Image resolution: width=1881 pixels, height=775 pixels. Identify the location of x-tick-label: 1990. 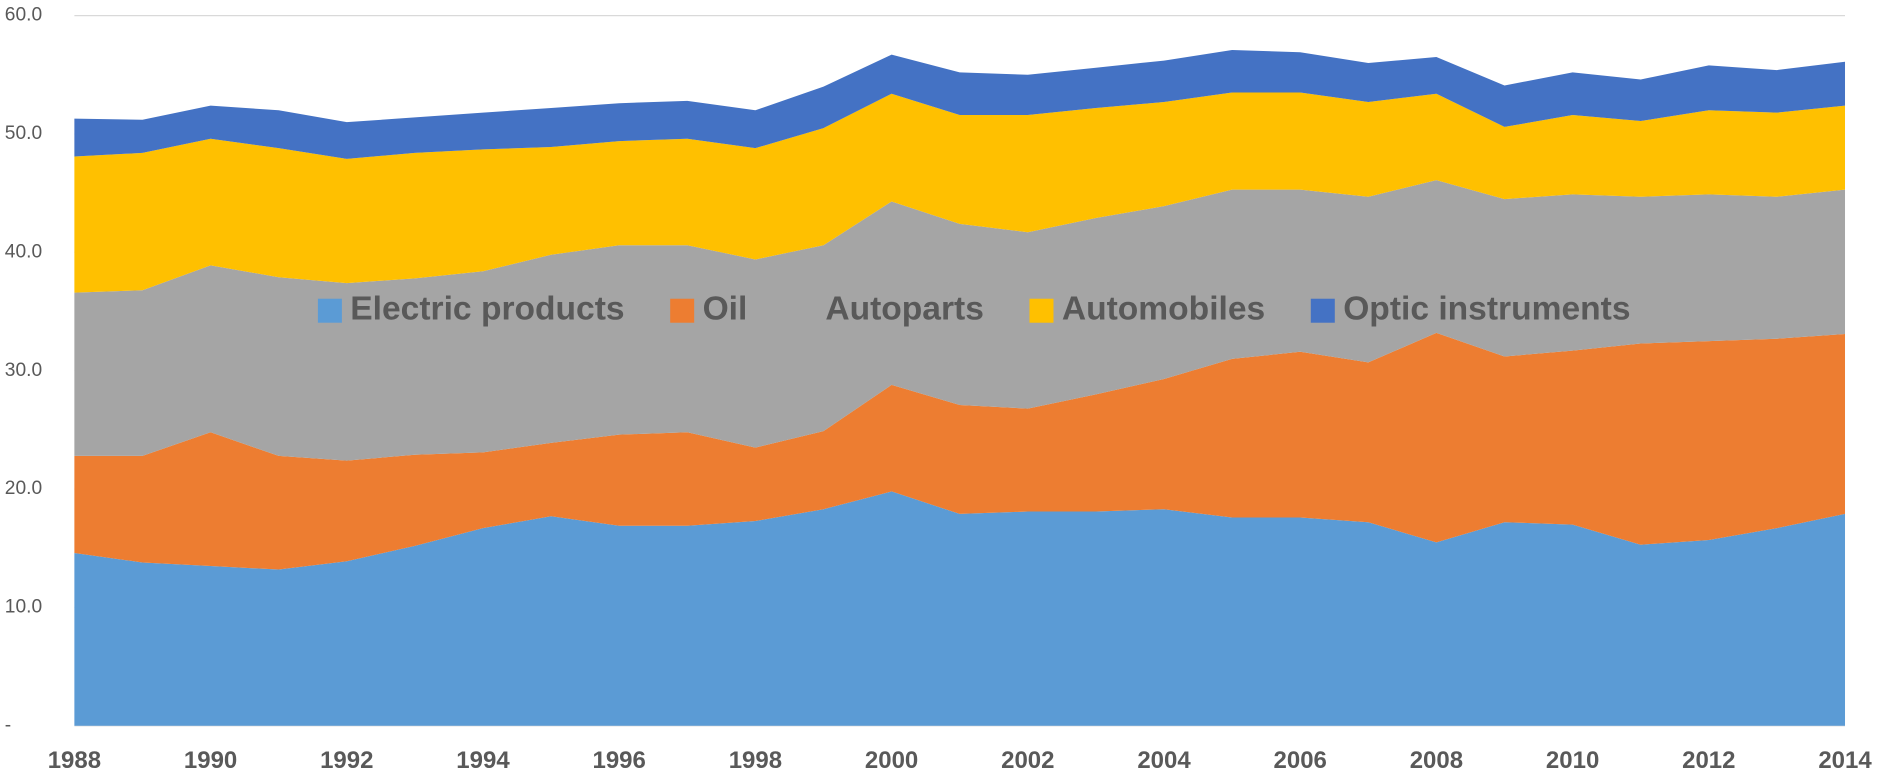
(210, 760).